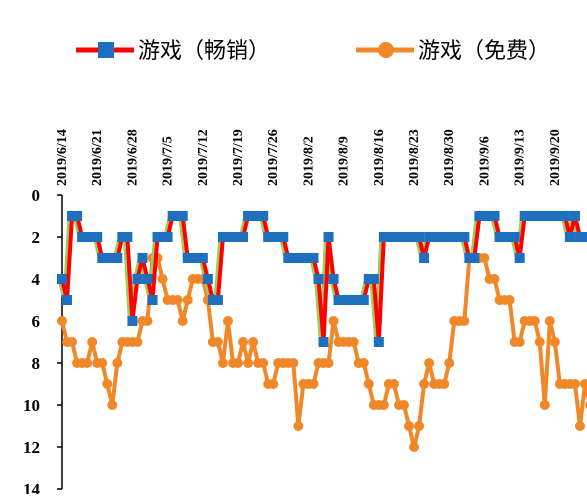  Describe the element at coordinates (453, 51) in the screenshot. I see `legend-item-free: 游戏（免费）` at that location.